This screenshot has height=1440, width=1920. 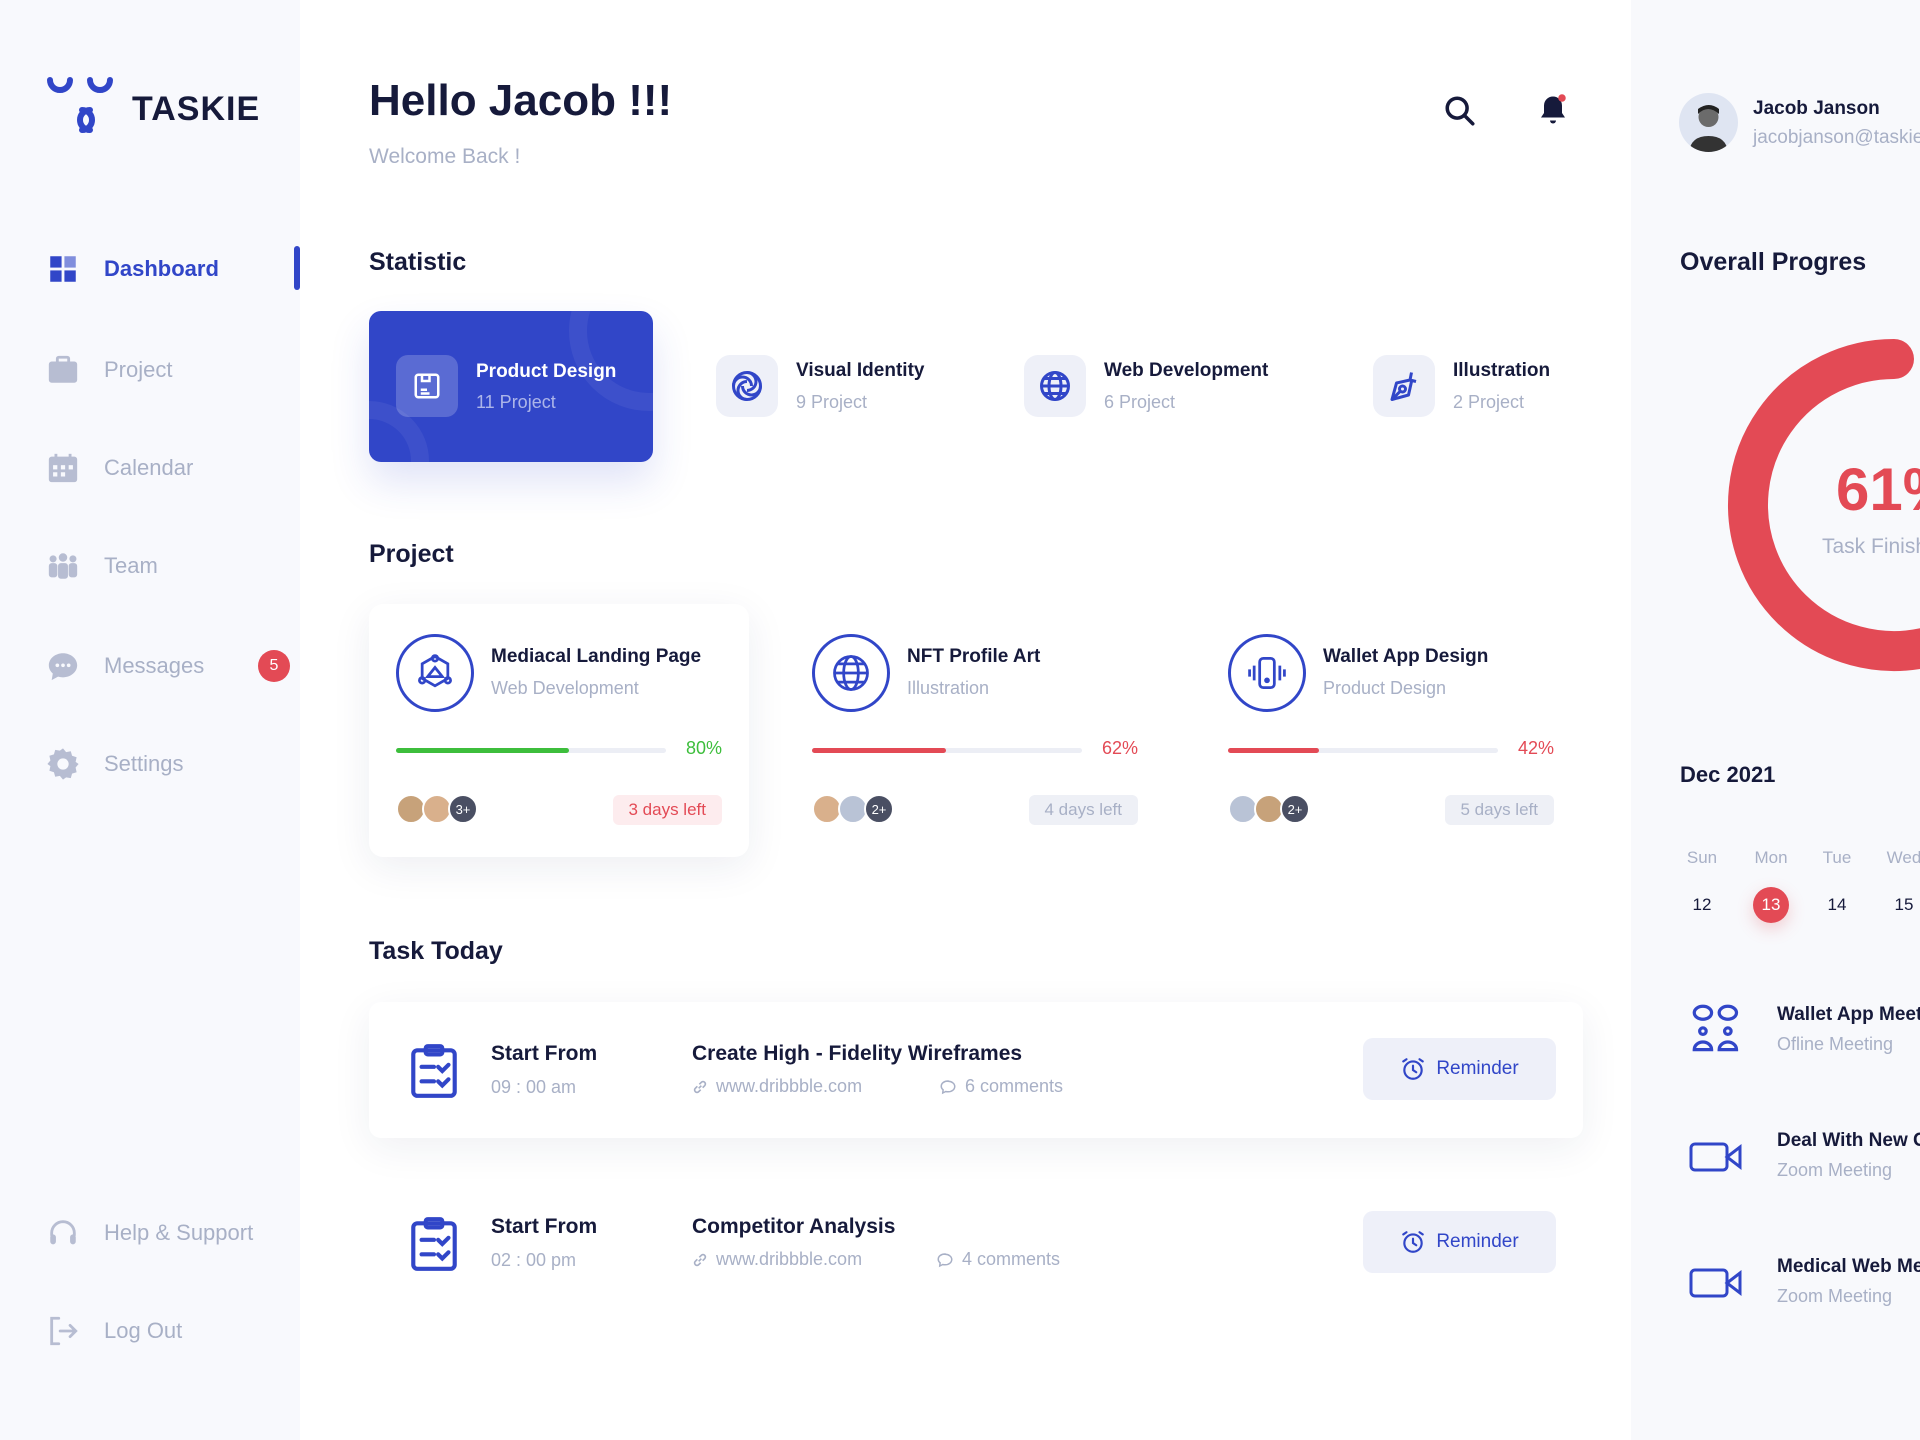 I want to click on project-category: Product Design, so click(x=1385, y=688).